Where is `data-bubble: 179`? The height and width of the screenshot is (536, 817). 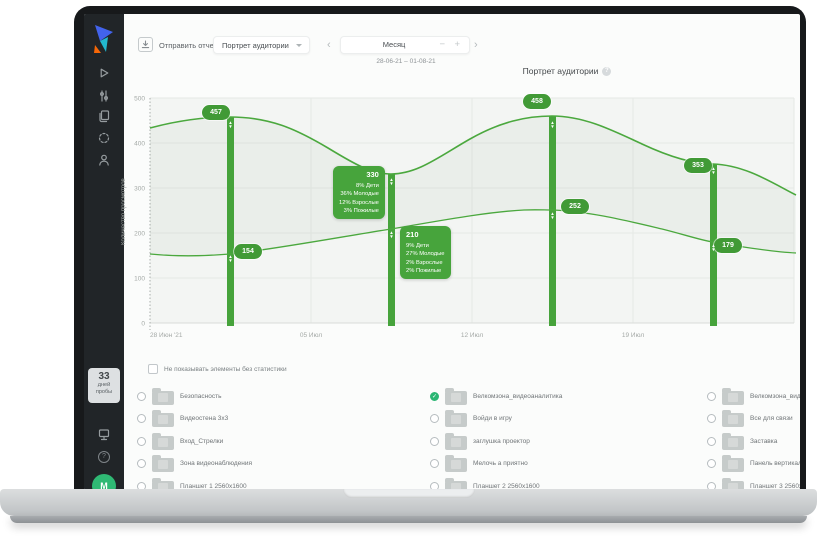 data-bubble: 179 is located at coordinates (728, 245).